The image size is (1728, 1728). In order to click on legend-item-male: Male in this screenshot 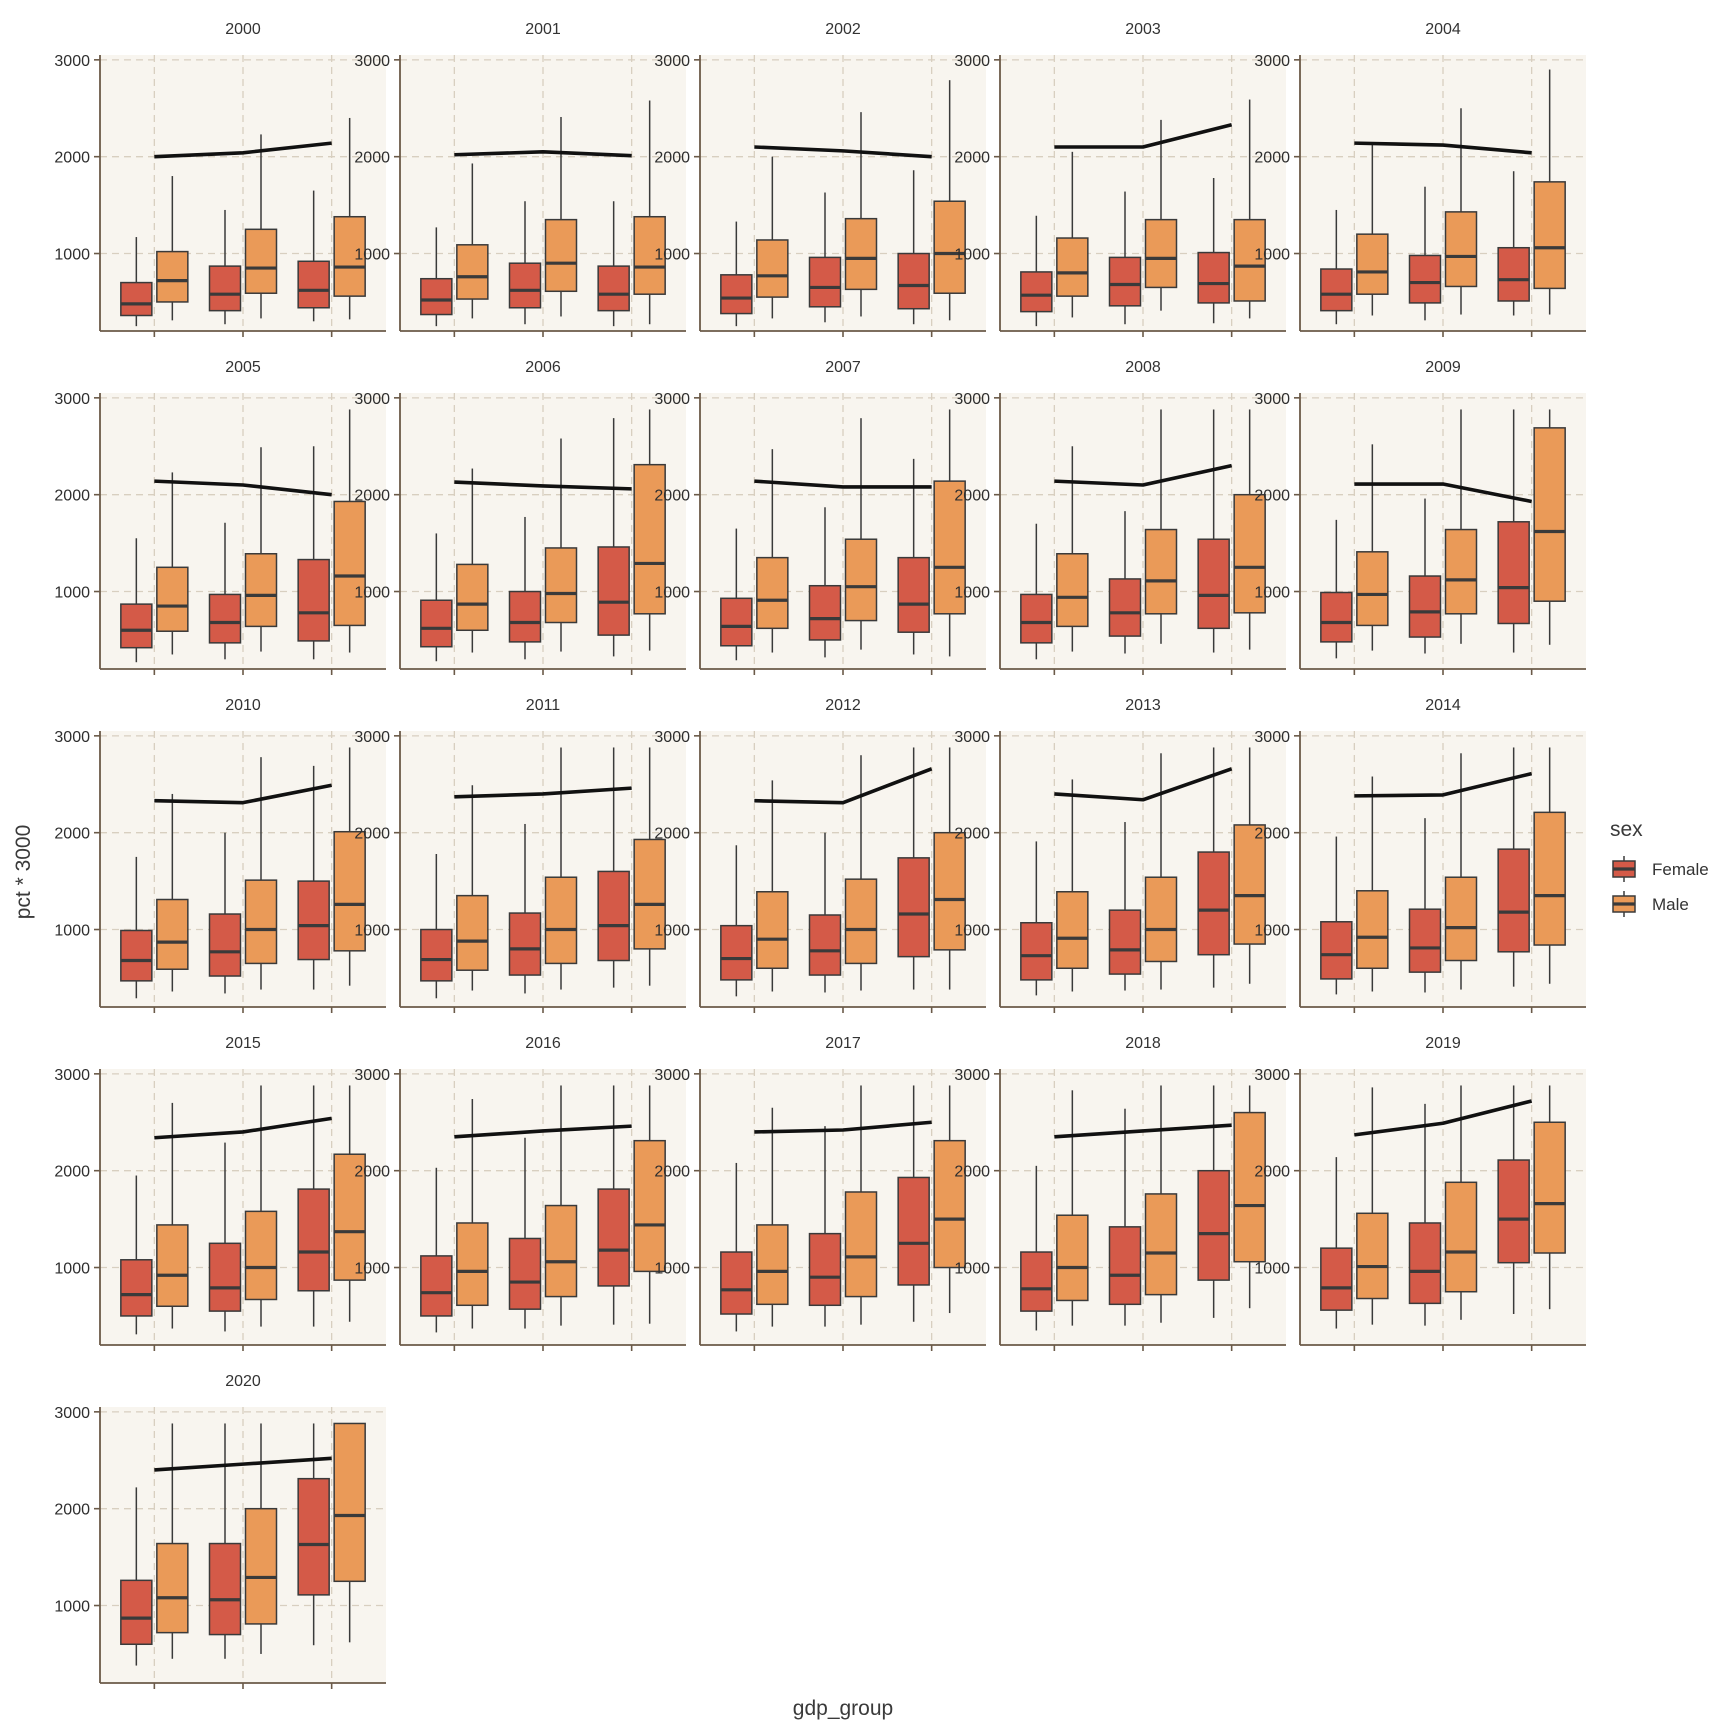, I will do `click(1649, 904)`.